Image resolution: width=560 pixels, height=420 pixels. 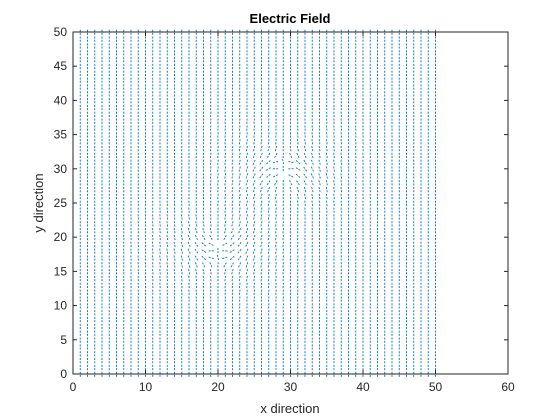 I want to click on x-tick-label: 30, so click(x=291, y=387).